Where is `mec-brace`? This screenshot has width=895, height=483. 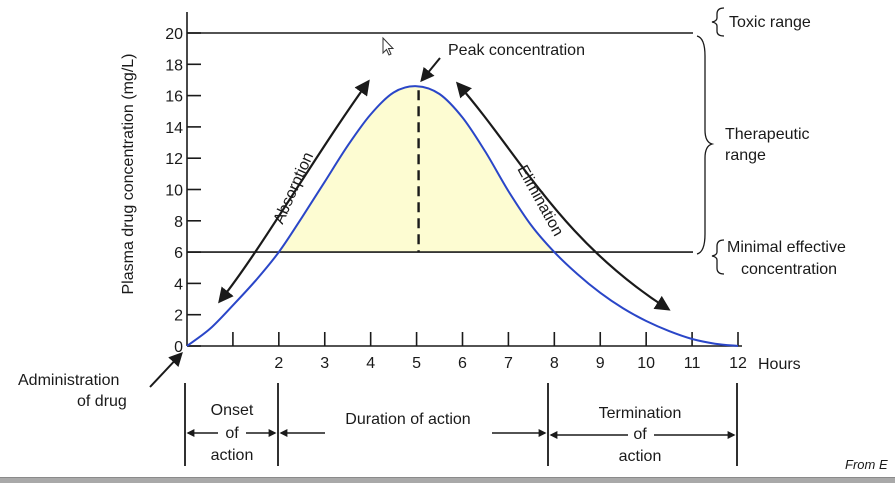 mec-brace is located at coordinates (718, 257).